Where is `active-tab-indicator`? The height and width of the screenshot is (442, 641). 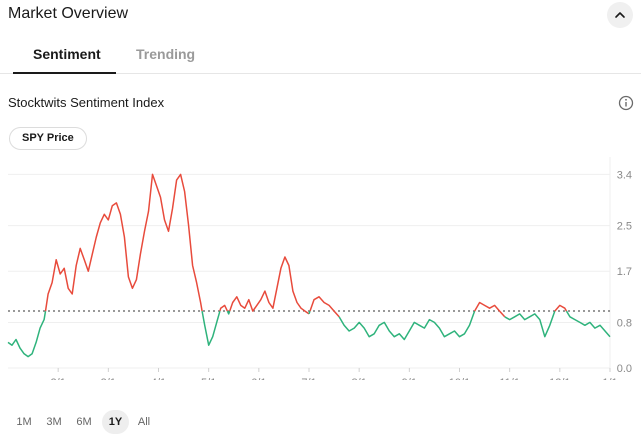 active-tab-indicator is located at coordinates (64, 73).